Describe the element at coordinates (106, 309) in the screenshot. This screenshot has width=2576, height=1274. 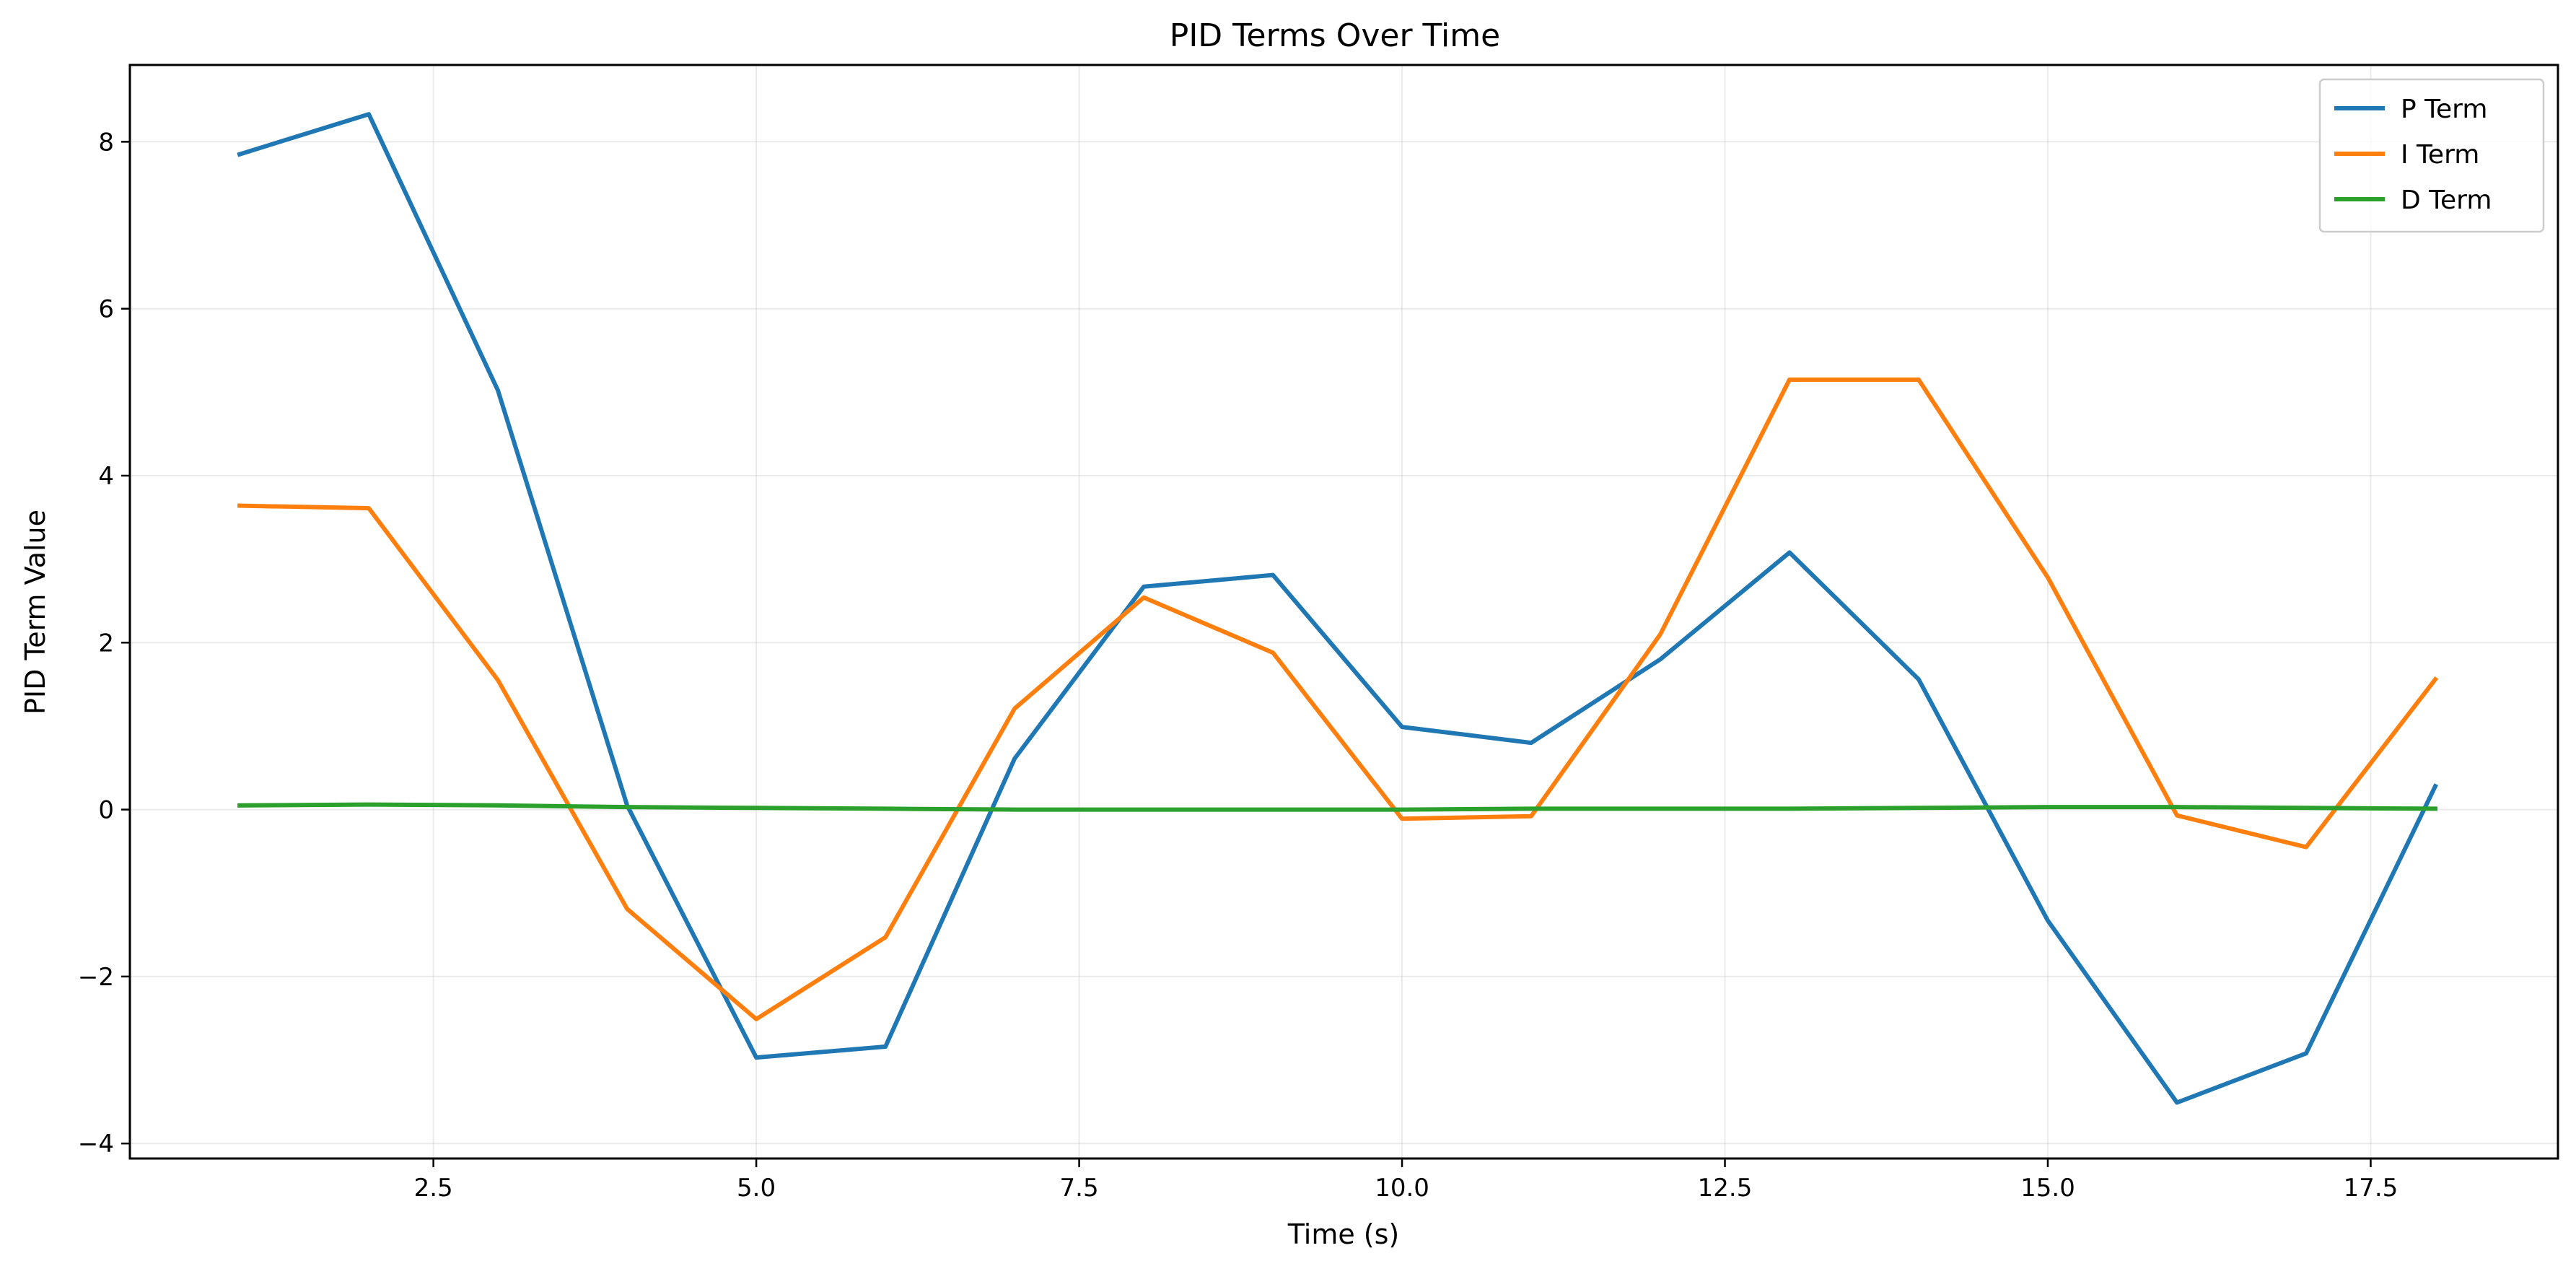
I see `y-tick-label: 6` at that location.